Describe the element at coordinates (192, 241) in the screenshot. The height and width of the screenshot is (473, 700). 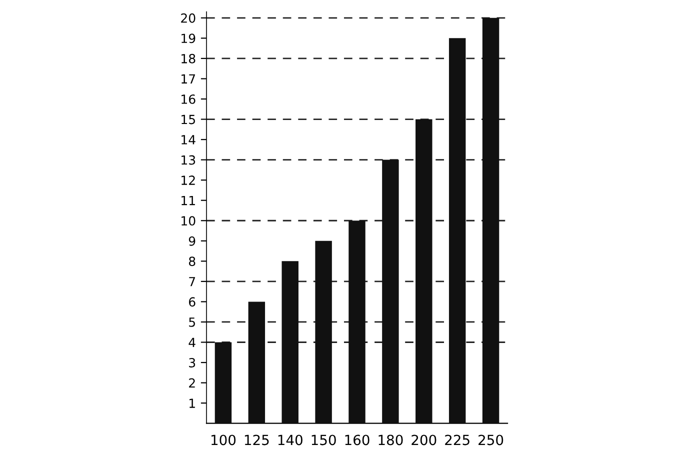
I see `y-tick-label: 9` at that location.